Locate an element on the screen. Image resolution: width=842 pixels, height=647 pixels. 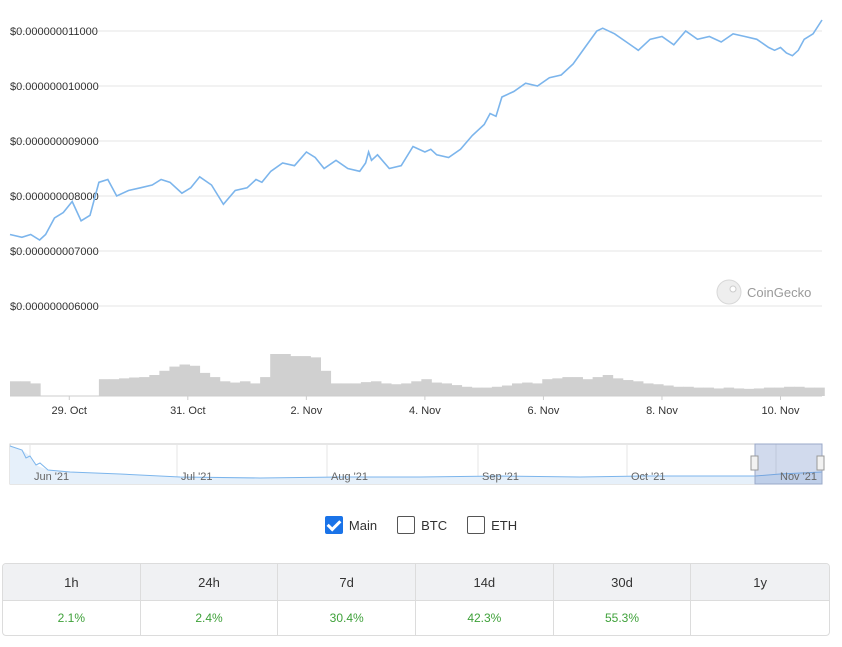
series-toggles: Main BTC ETH is located at coordinates (421, 525).